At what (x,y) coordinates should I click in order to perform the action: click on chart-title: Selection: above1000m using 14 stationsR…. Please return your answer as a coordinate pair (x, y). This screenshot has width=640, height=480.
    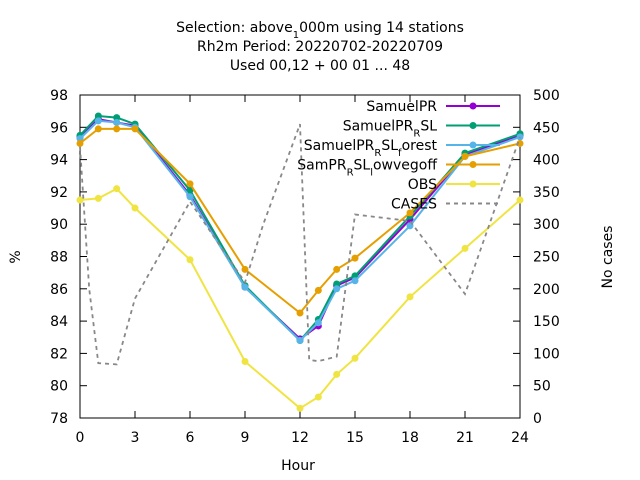
    Looking at the image, I should click on (320, 47).